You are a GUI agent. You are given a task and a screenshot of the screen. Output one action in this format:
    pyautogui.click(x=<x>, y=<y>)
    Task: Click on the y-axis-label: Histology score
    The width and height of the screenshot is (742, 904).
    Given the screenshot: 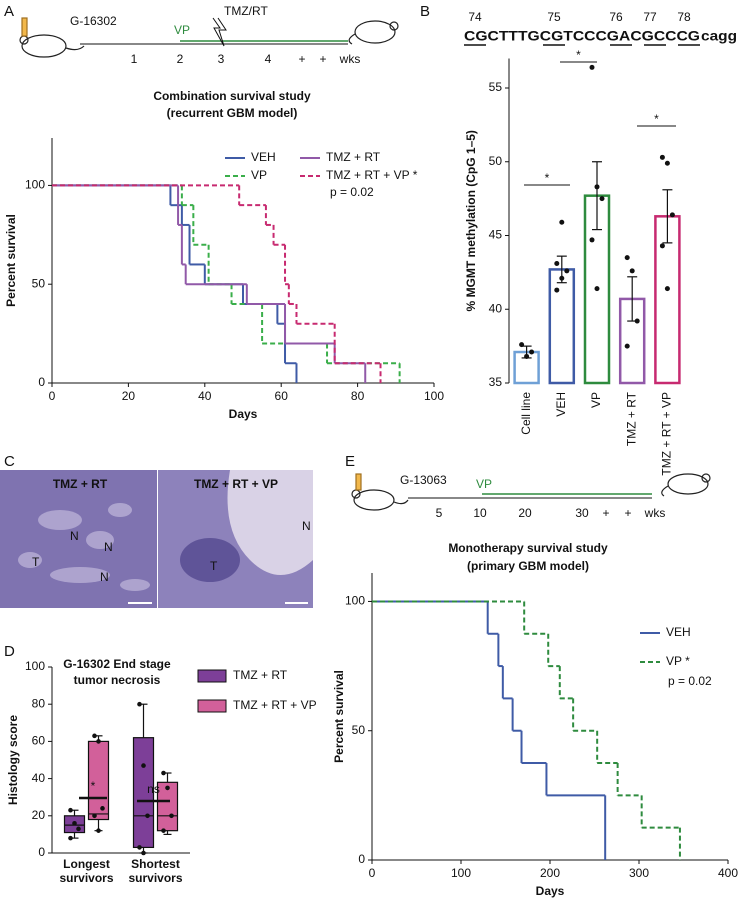 What is the action you would take?
    pyautogui.click(x=13, y=760)
    